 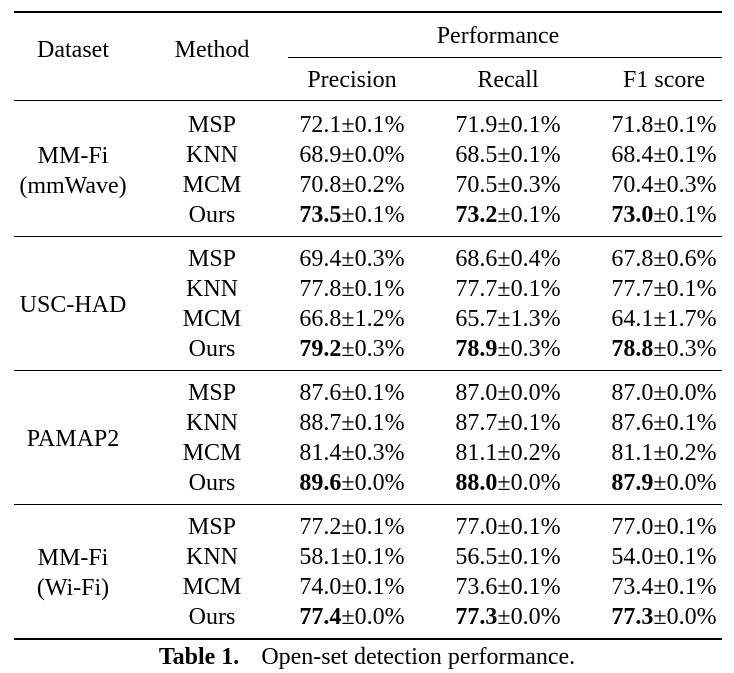 What do you see at coordinates (507, 185) in the screenshot?
I see `metric-cell: 70.5±0.3%` at bounding box center [507, 185].